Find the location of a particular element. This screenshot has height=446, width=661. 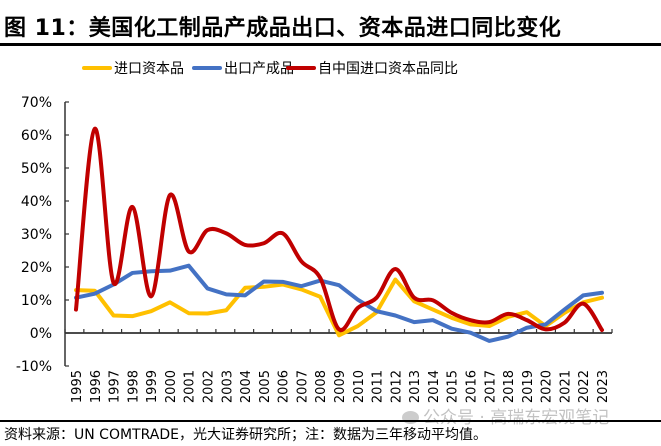

legend-swatch-blue is located at coordinates (207, 68).